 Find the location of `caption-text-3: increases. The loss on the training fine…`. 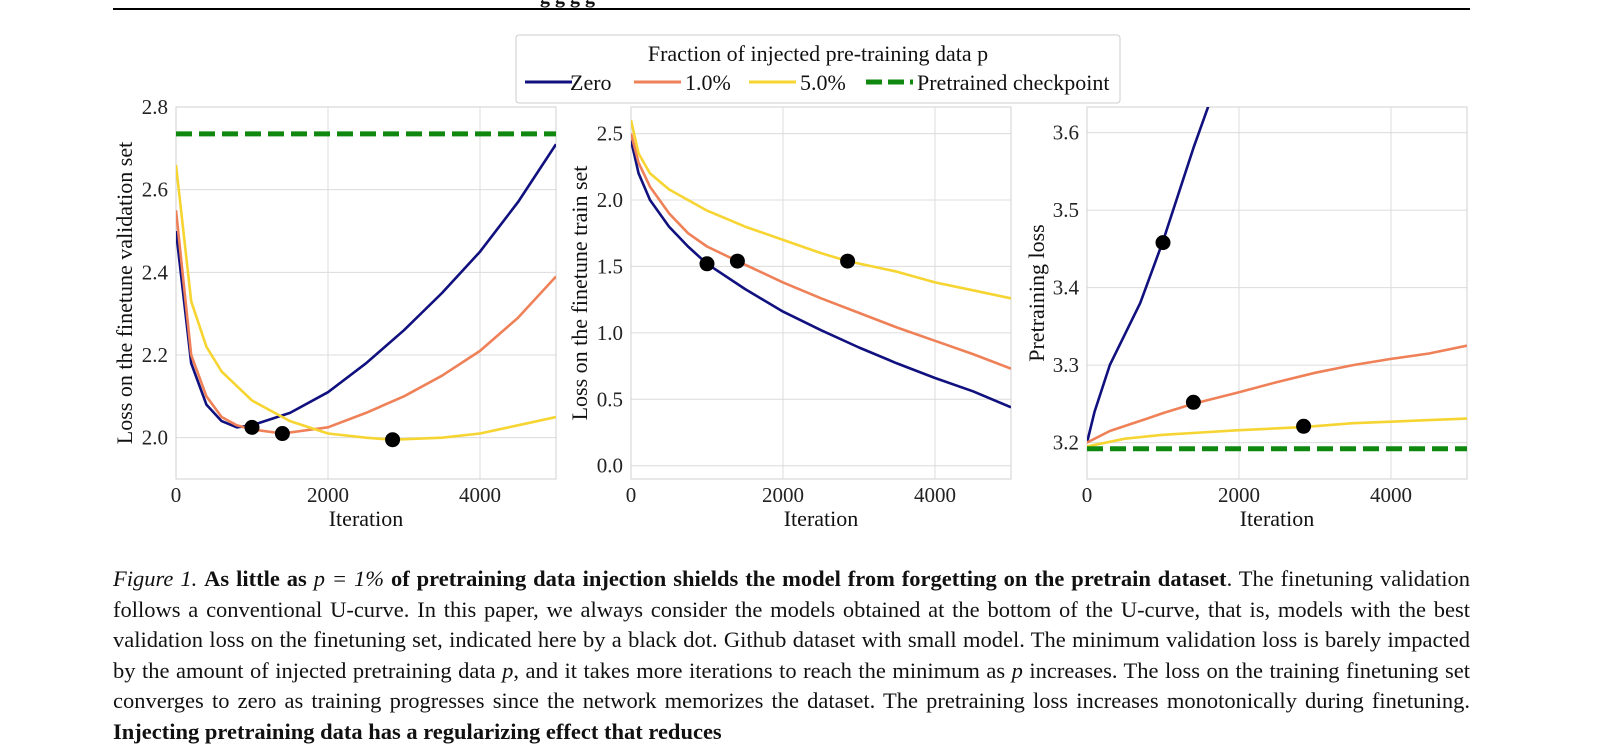

caption-text-3: increases. The loss on the training fine… is located at coordinates (791, 685).